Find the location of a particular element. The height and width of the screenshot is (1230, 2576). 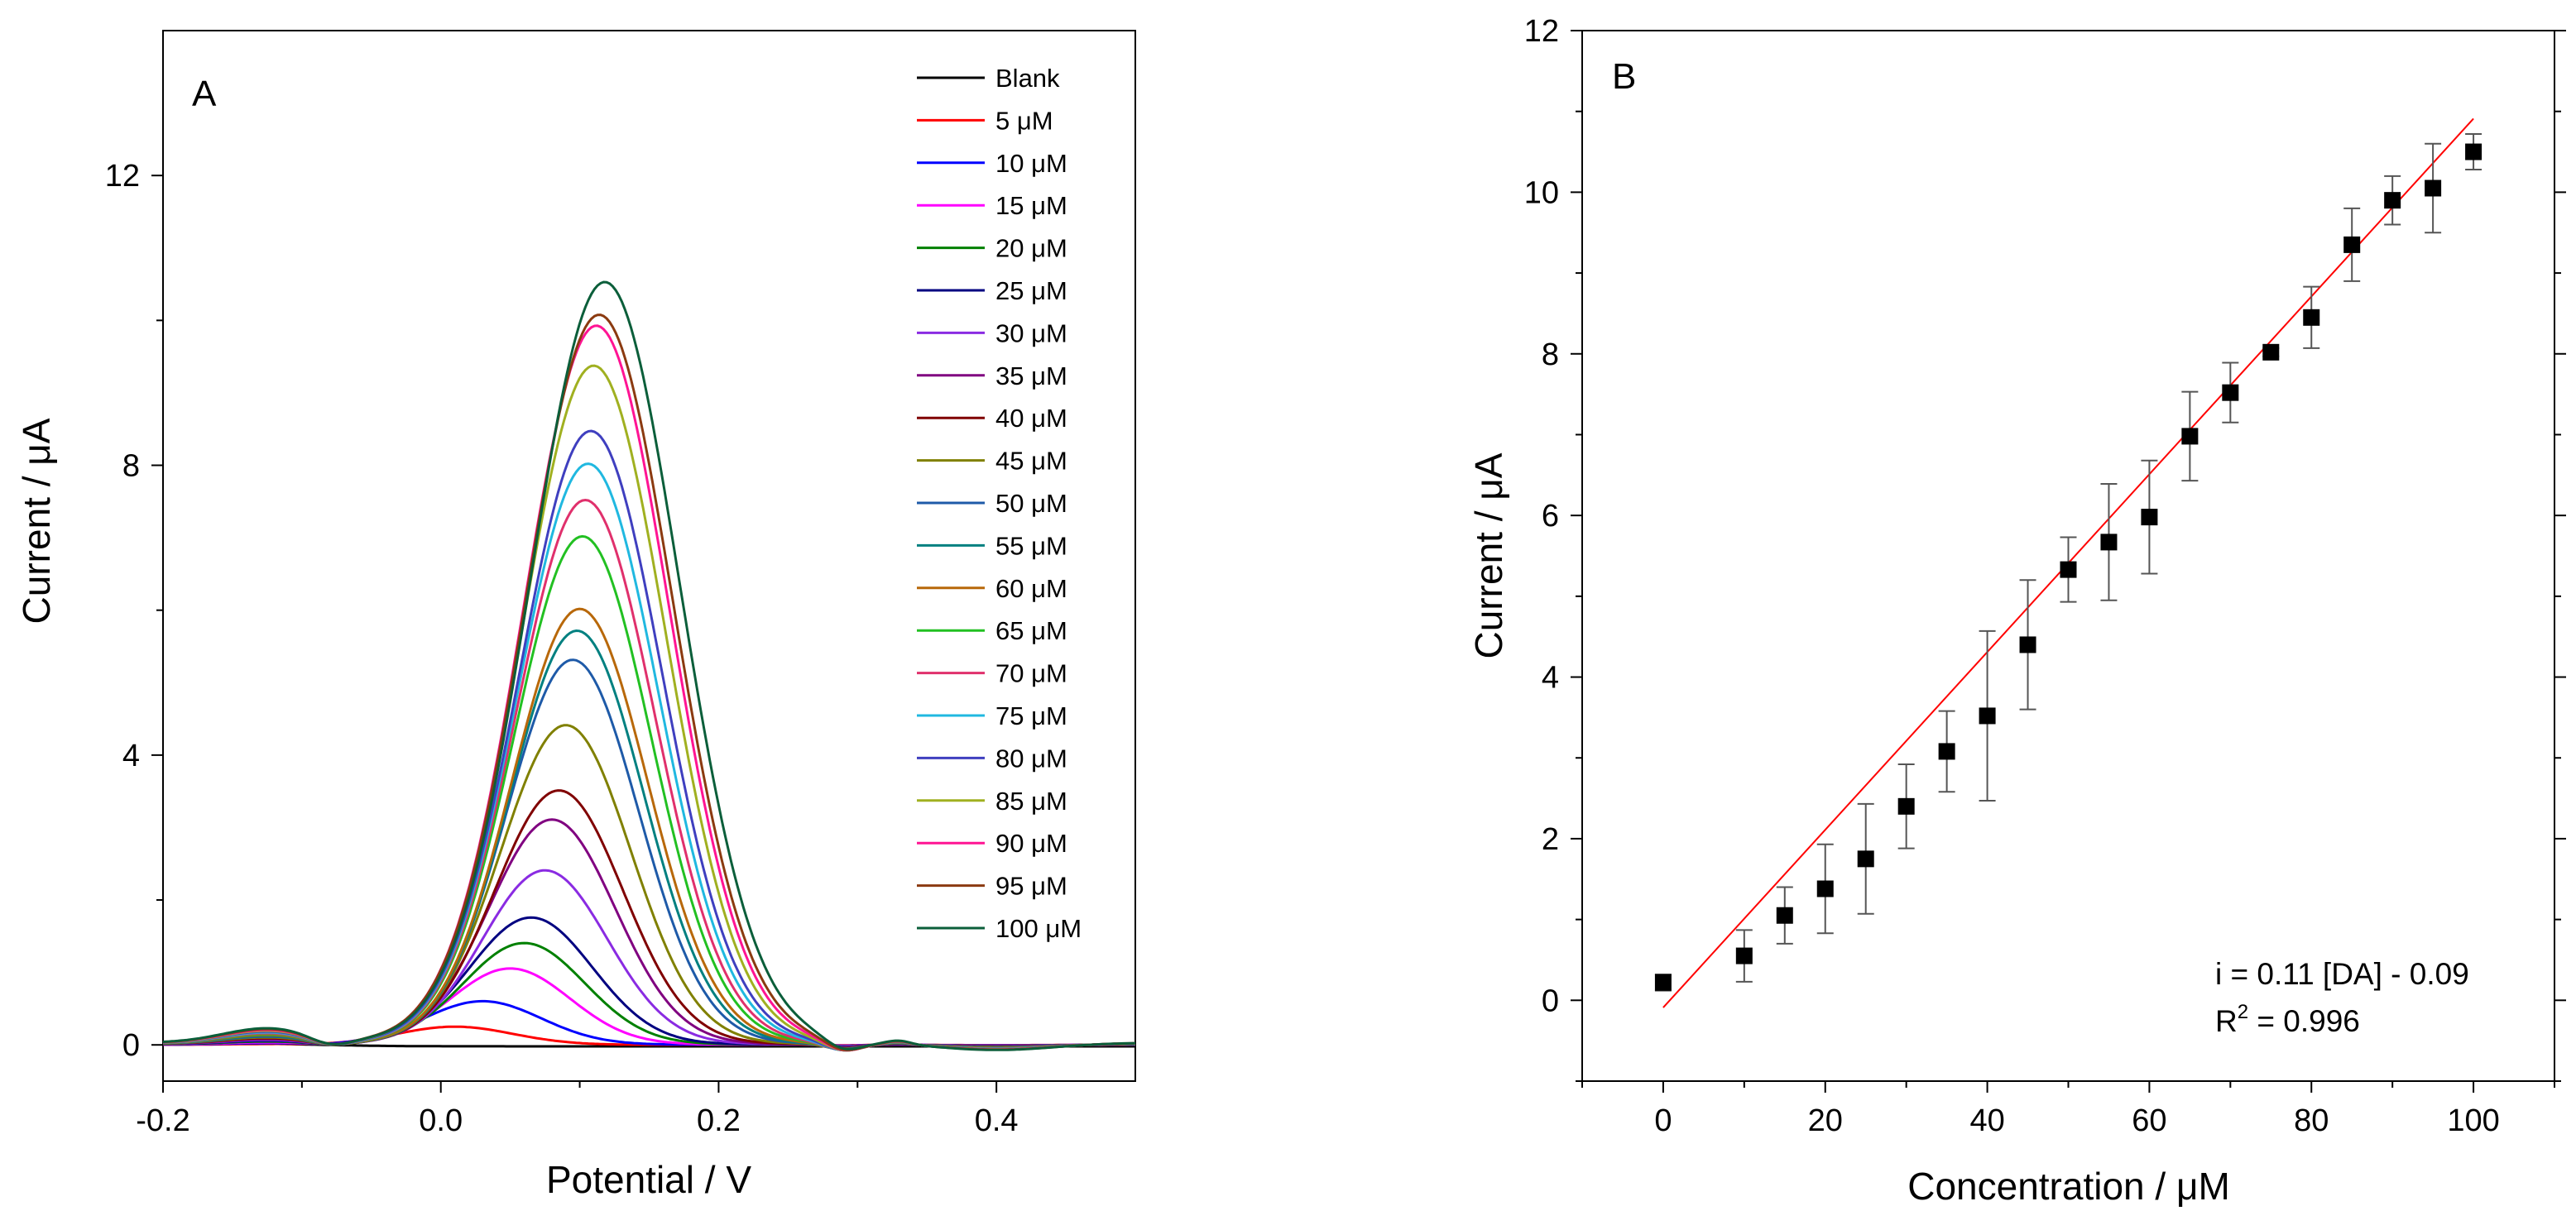

panel-a-ytick-label: 0 is located at coordinates (131, 1045).